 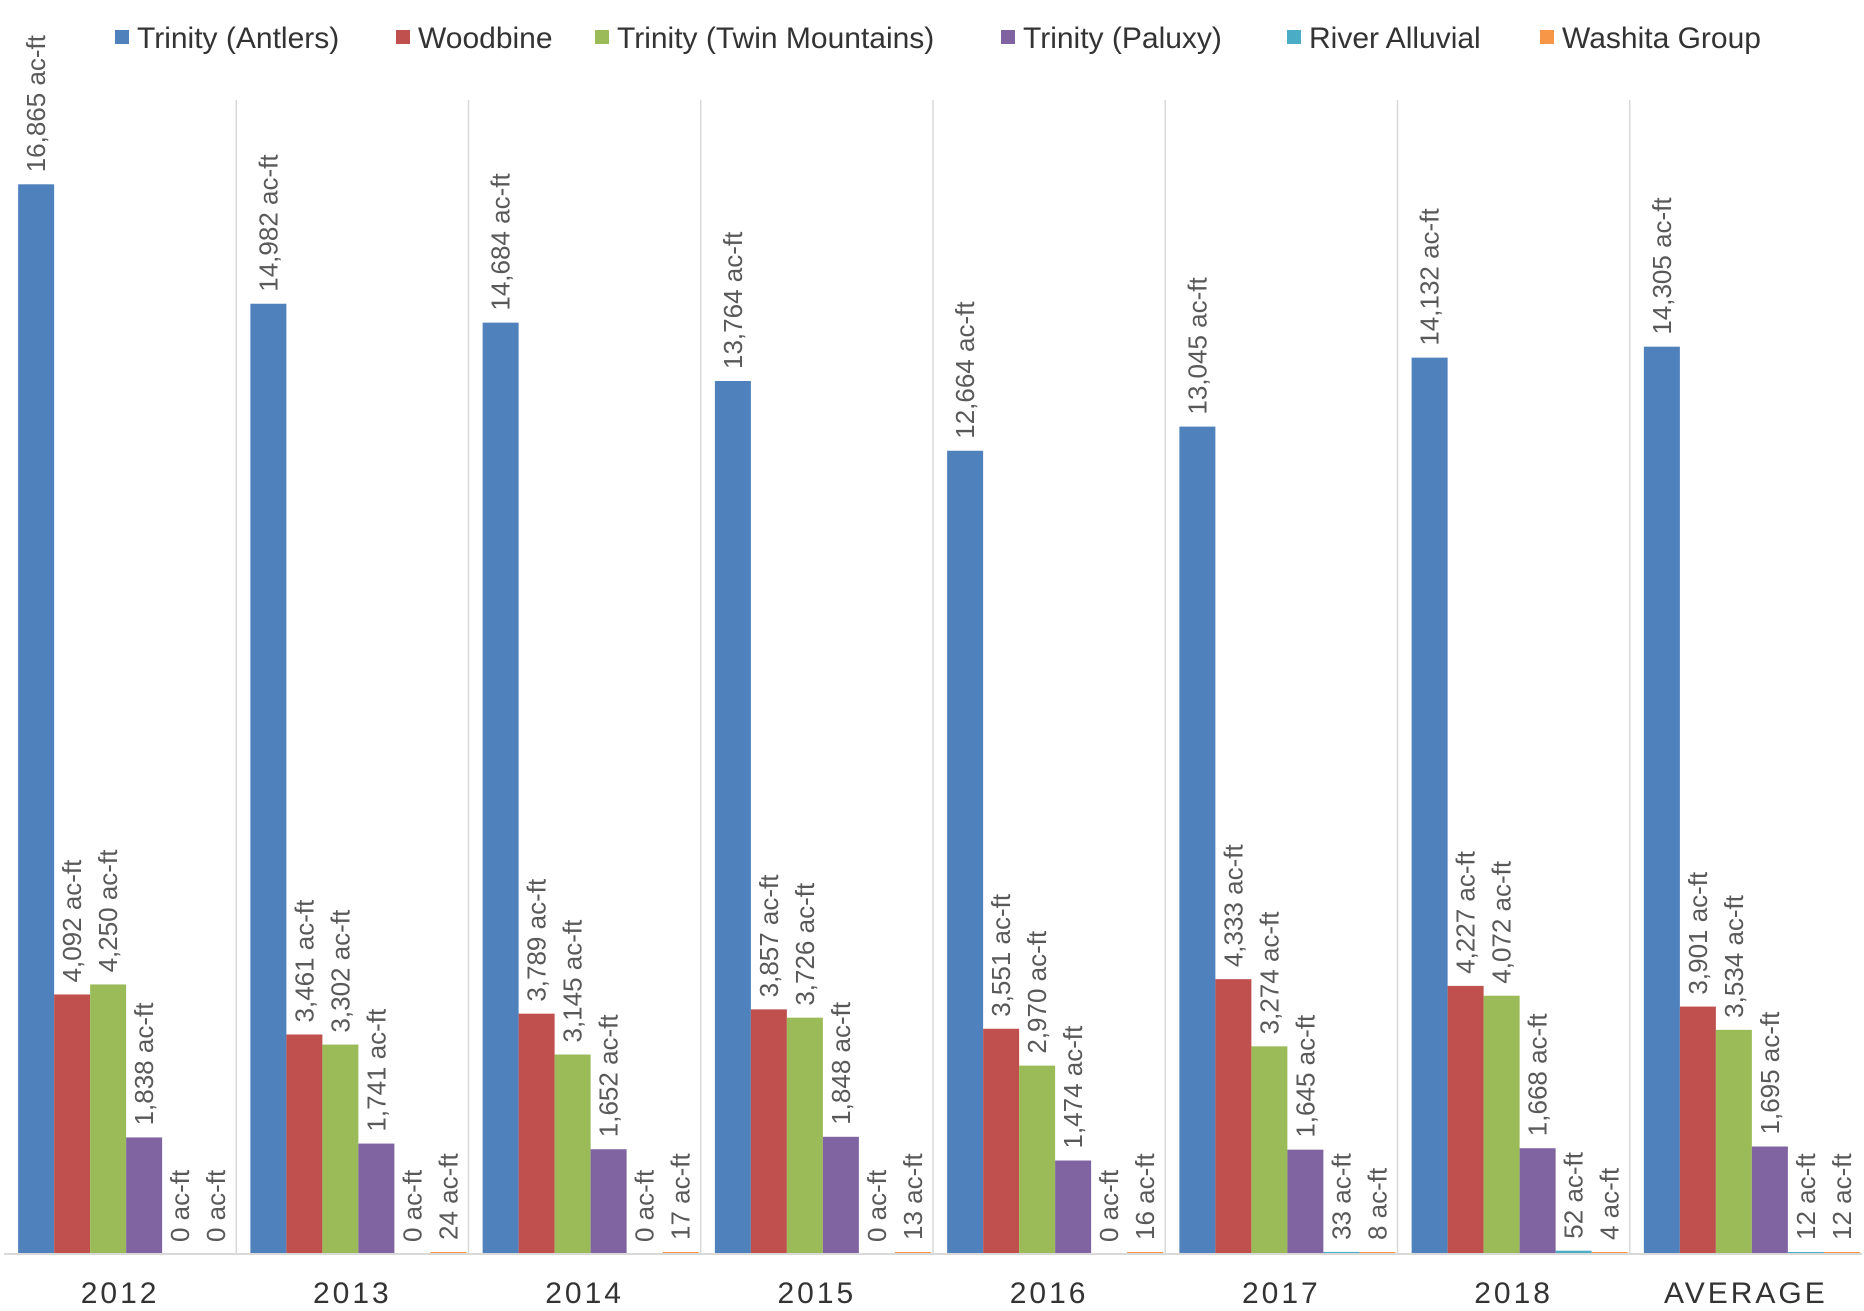 I want to click on legend-label-trinity-antlers: Trinity (Antlers), so click(x=238, y=38).